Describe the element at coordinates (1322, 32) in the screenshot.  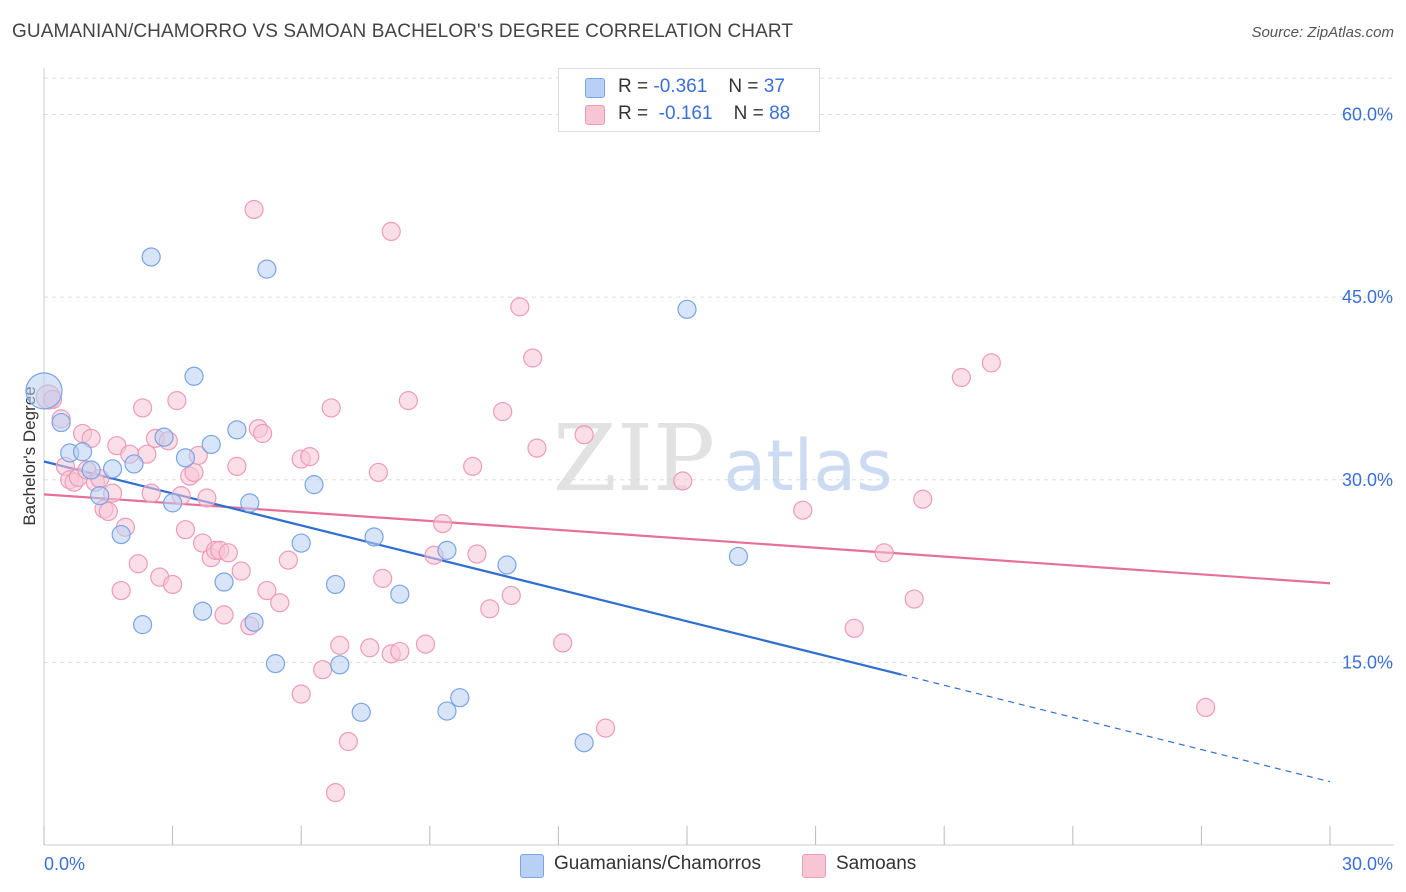
I see `source-credit: Source: ZipAtlas.com` at that location.